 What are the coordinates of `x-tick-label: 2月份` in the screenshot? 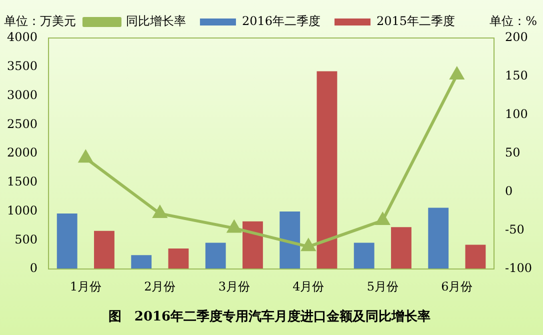 It's located at (160, 286).